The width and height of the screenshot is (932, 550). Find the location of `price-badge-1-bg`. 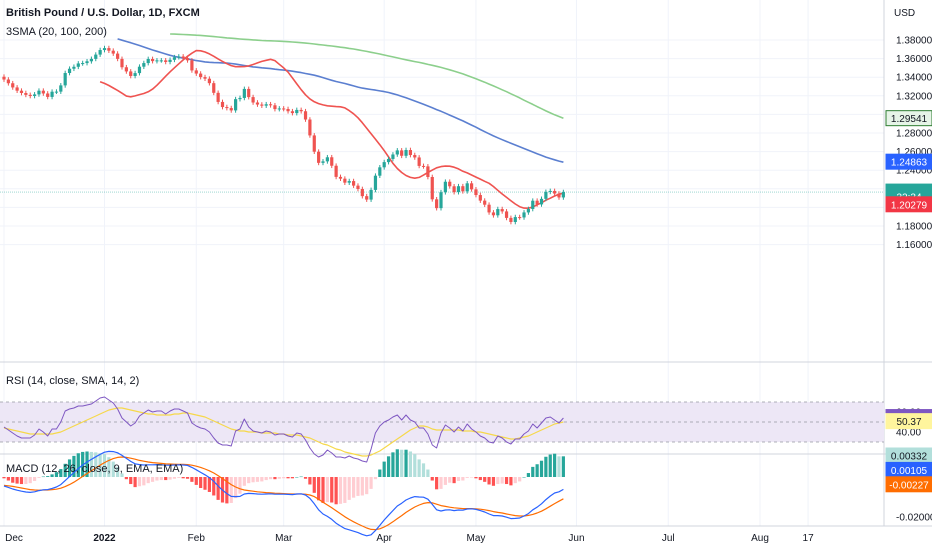

price-badge-1-bg is located at coordinates (908, 161).